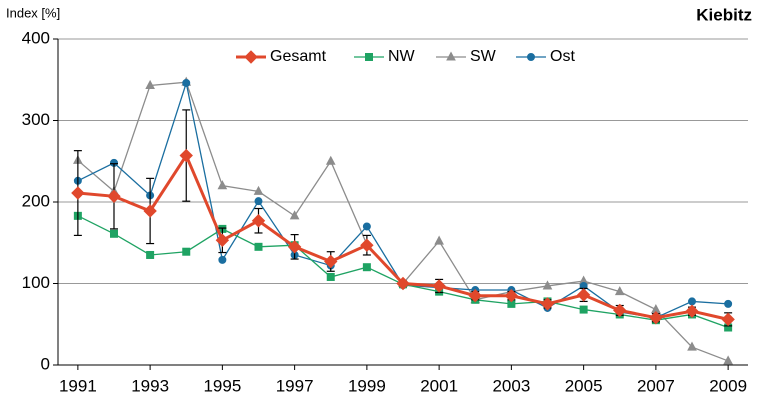  What do you see at coordinates (584, 385) in the screenshot?
I see `x-tick-label: 2005` at bounding box center [584, 385].